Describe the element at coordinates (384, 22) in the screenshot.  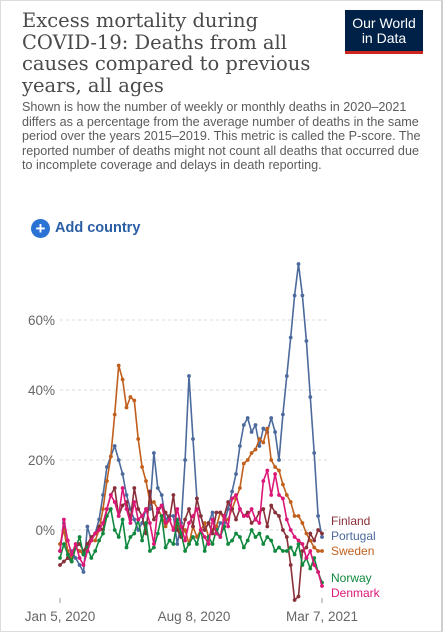
I see `logo-text-line1: Our World` at that location.